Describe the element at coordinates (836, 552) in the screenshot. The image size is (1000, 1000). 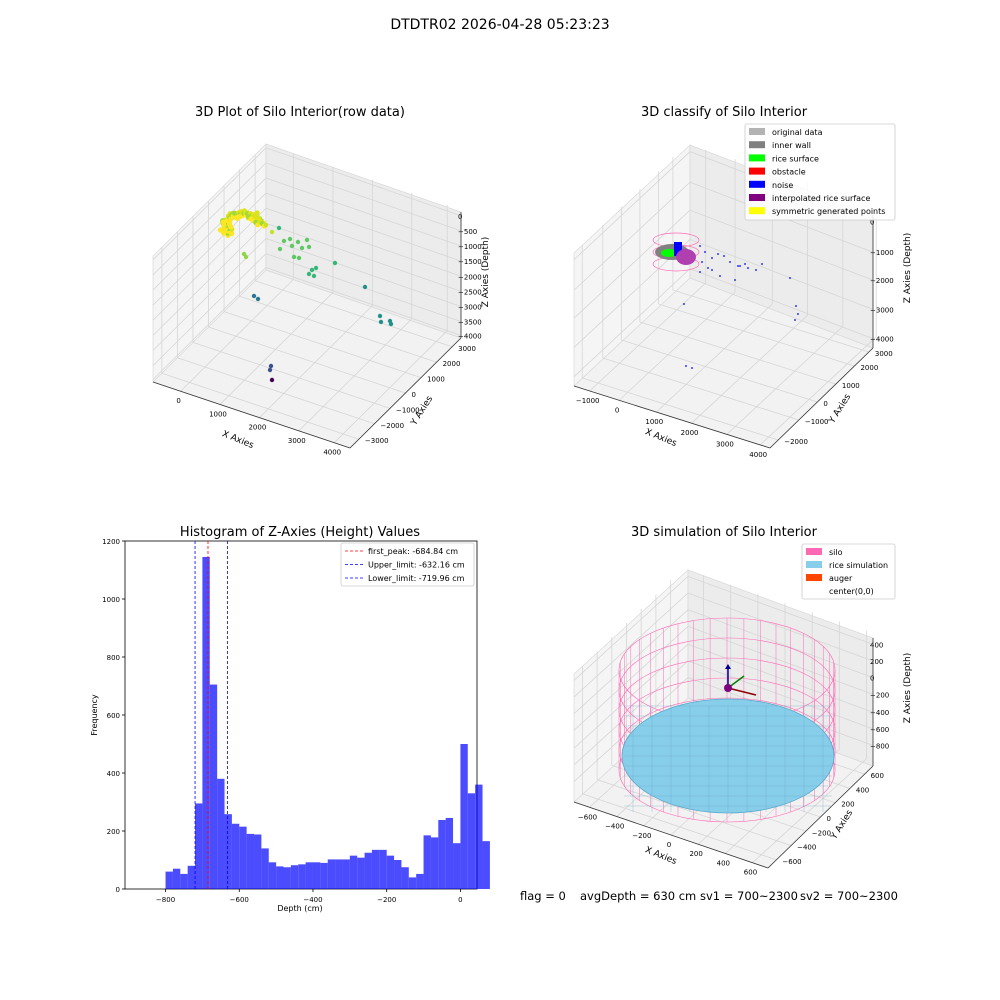
I see `legend-label: silo` at that location.